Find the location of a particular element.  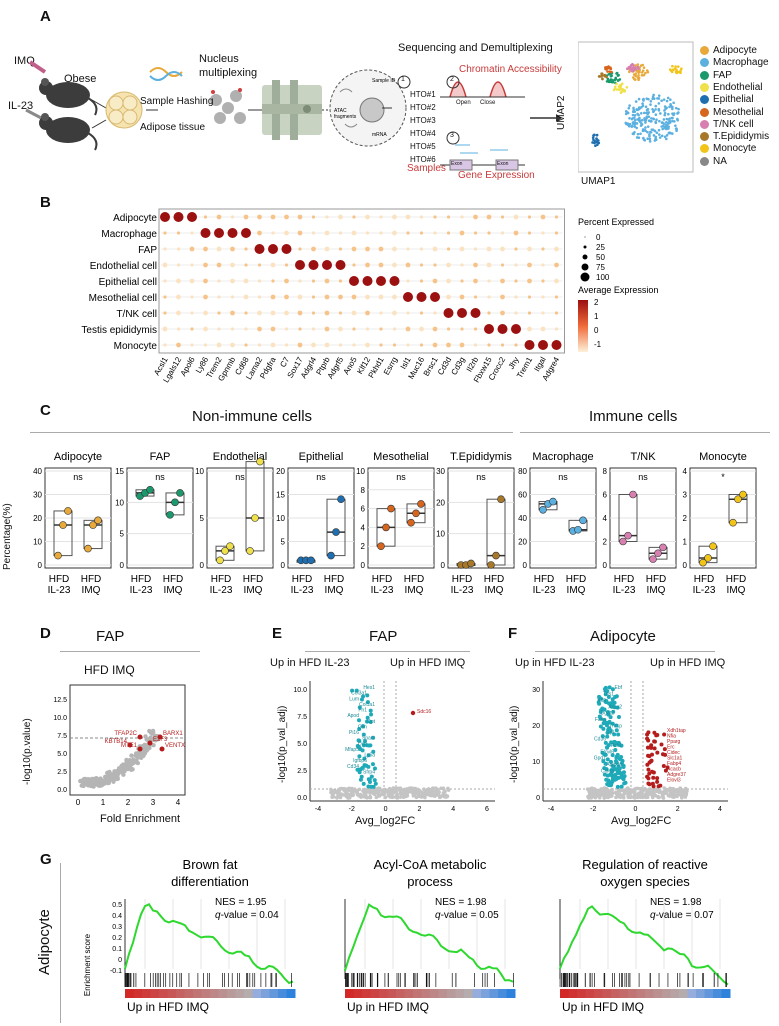

ytick-label: 8 is located at coordinates (605, 471).